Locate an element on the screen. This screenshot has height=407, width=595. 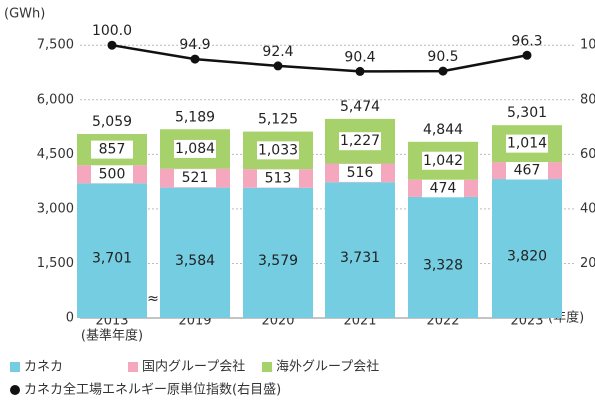
index-line is located at coordinates (319, 58).